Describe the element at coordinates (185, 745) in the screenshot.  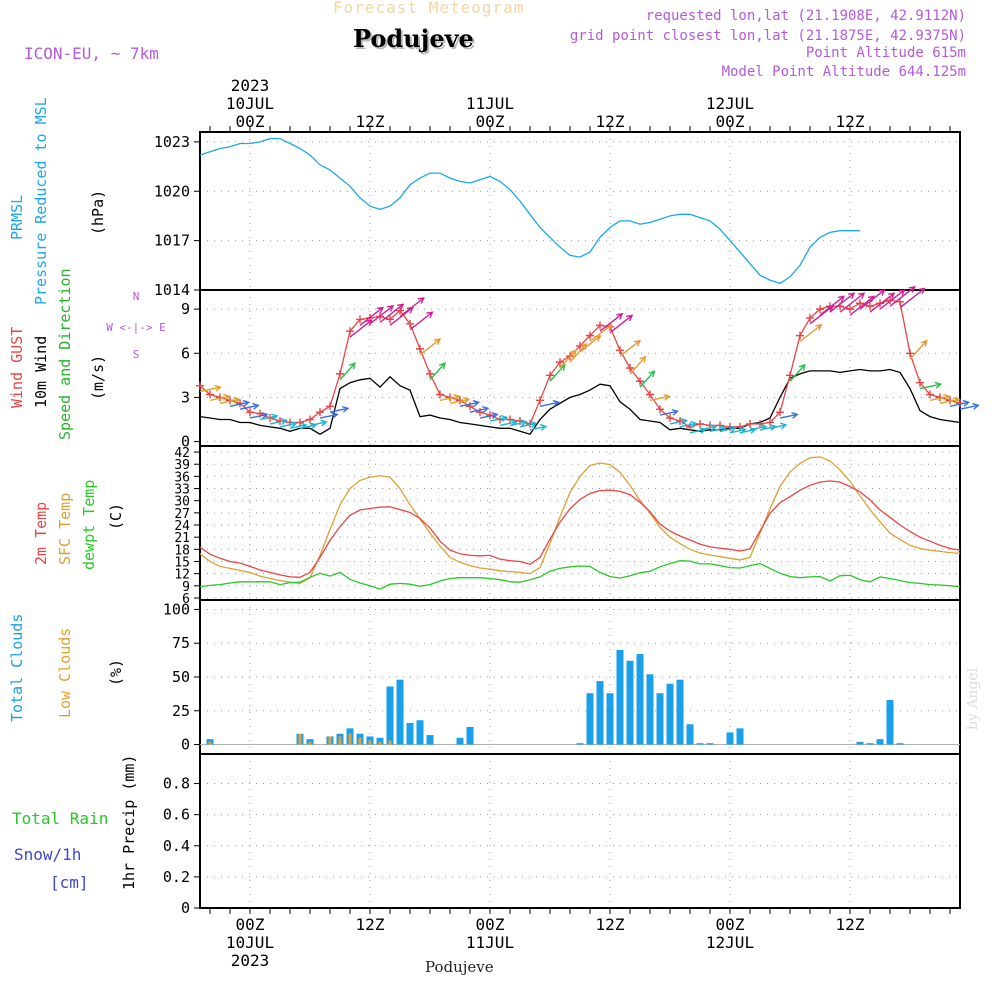
I see `y-tick-label: 0` at that location.